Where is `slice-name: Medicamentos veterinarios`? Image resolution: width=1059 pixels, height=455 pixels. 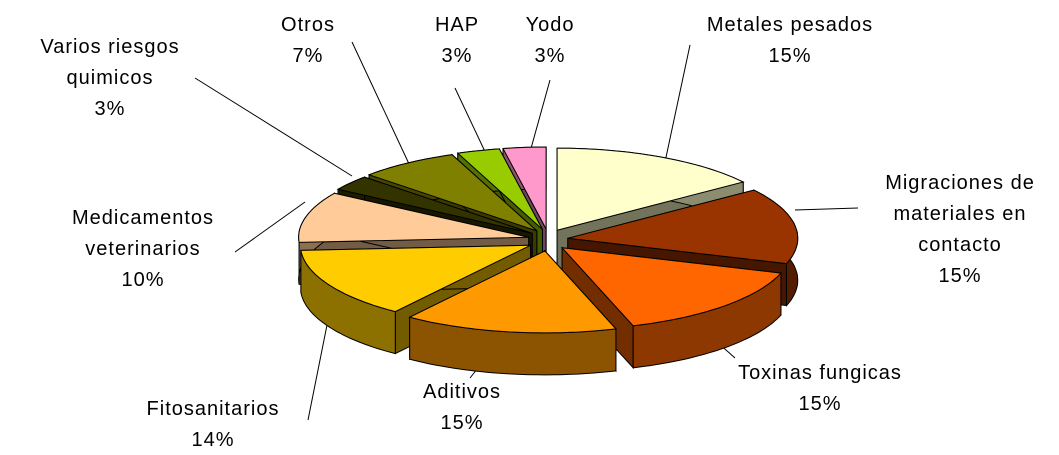
slice-name: Medicamentos veterinarios is located at coordinates (143, 233).